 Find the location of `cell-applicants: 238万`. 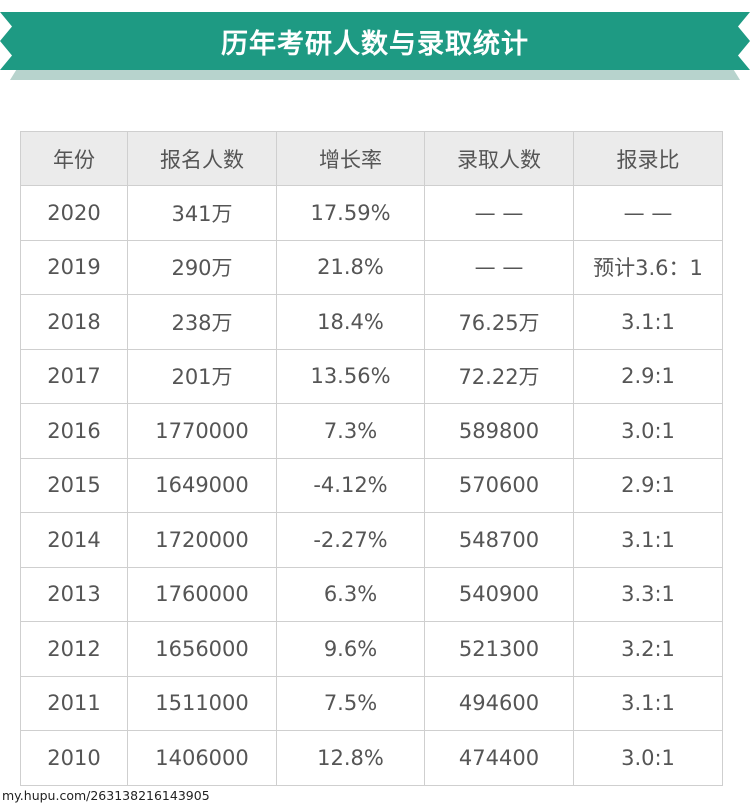

cell-applicants: 238万 is located at coordinates (202, 322).